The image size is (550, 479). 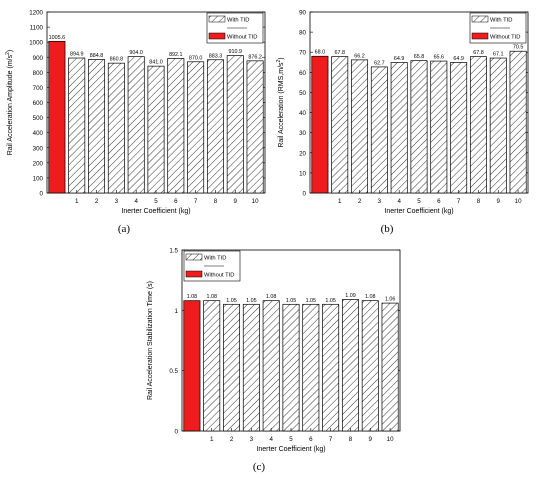 I want to click on y-axis-label: Rail Acceleration Amplitude (m/s2), so click(x=9, y=103).